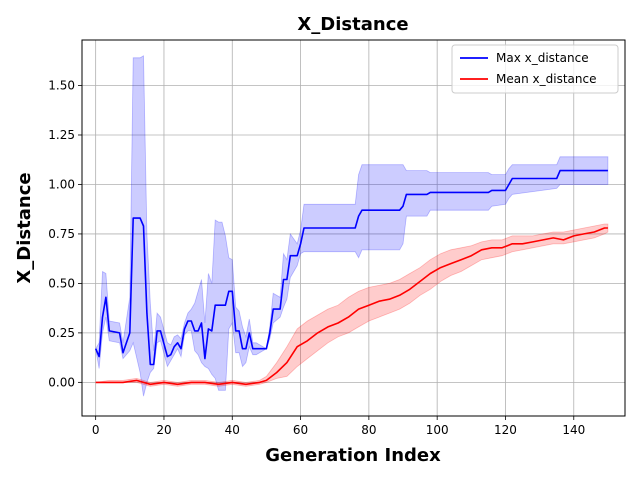 Image resolution: width=640 pixels, height=480 pixels. Describe the element at coordinates (163, 430) in the screenshot. I see `x-tick-label: 20` at that location.